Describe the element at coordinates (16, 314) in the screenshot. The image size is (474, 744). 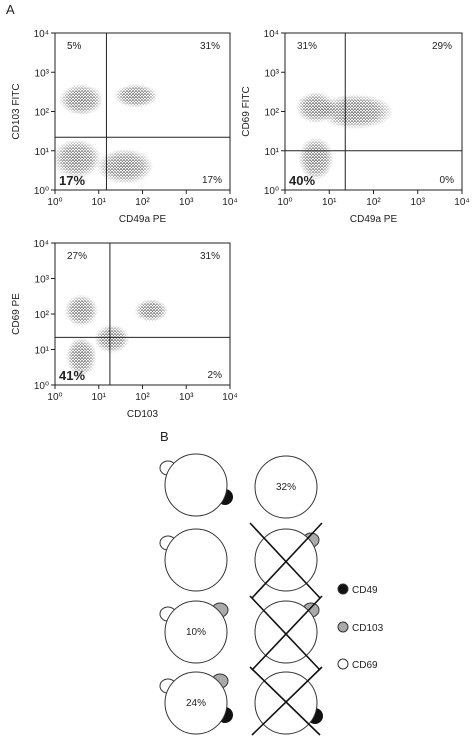
I see `y-axis-label: CD69 PE` at that location.